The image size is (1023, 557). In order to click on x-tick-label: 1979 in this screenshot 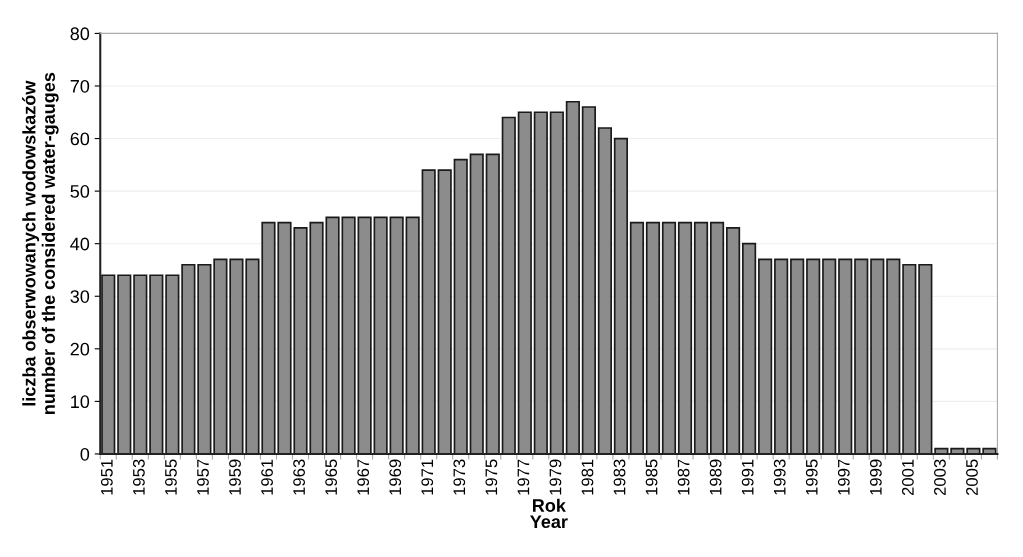, I will do `click(555, 477)`.